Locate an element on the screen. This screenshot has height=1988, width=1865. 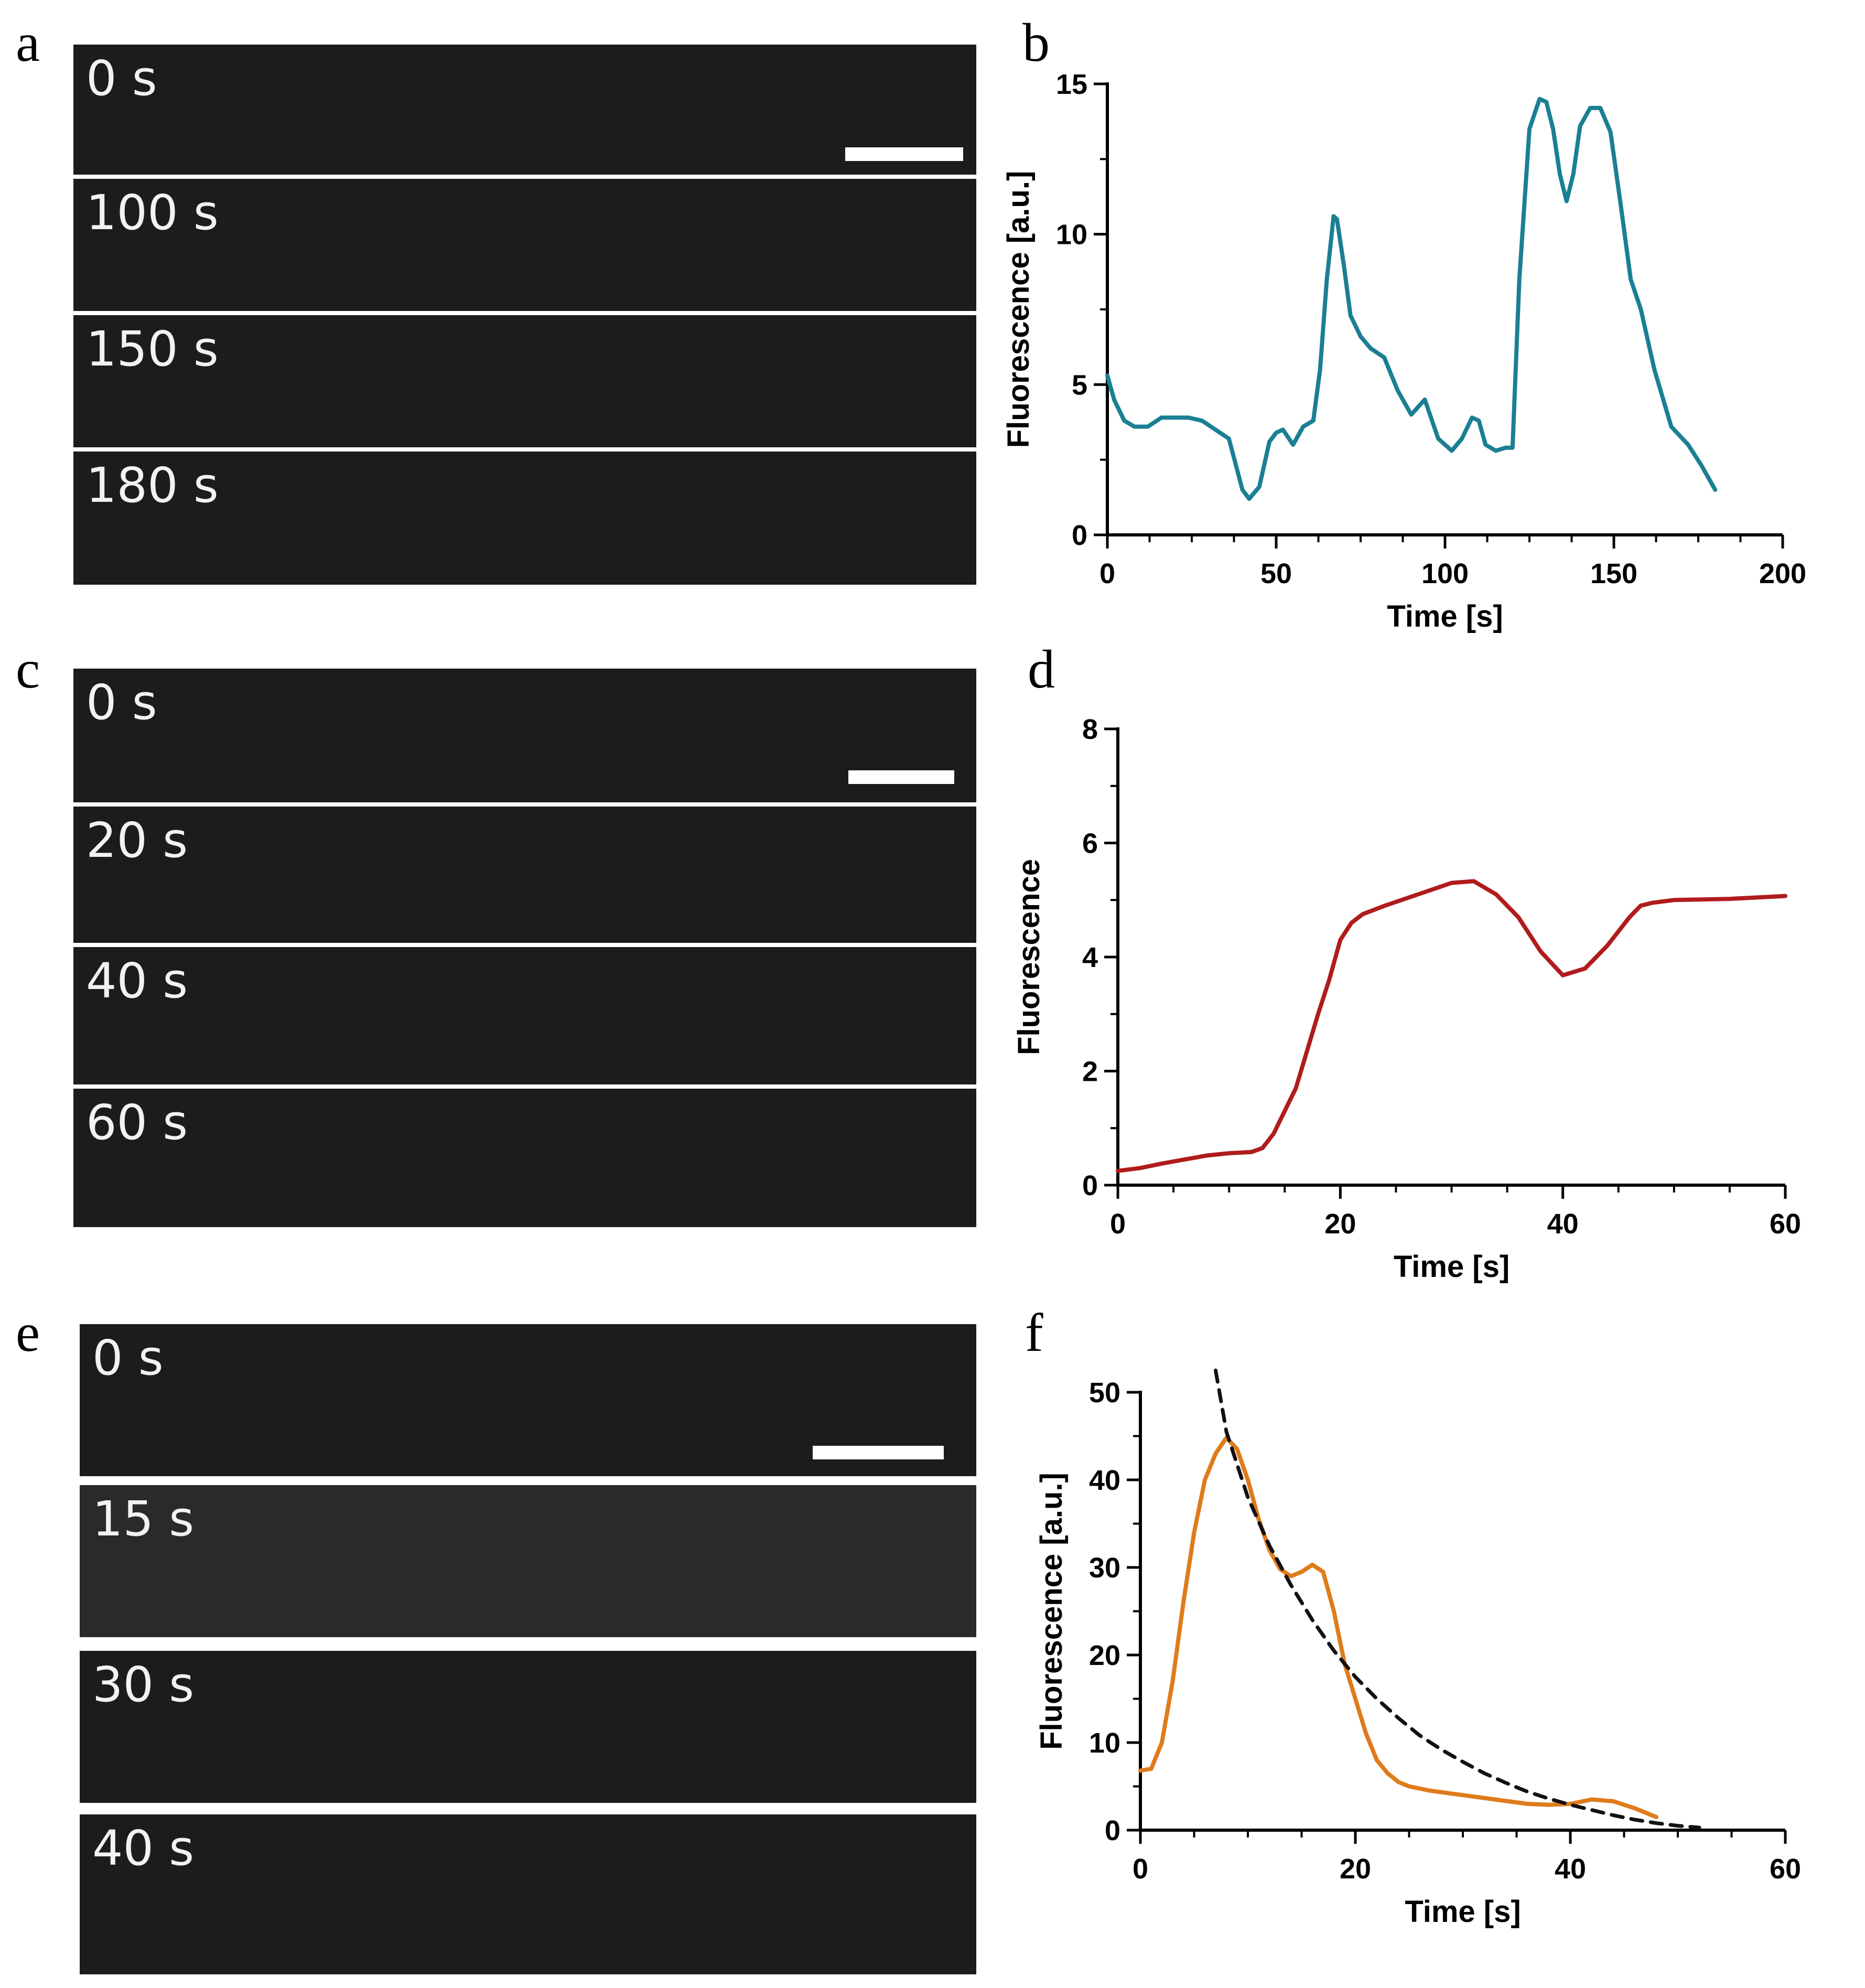
x-tick-label: 50 is located at coordinates (1276, 573).